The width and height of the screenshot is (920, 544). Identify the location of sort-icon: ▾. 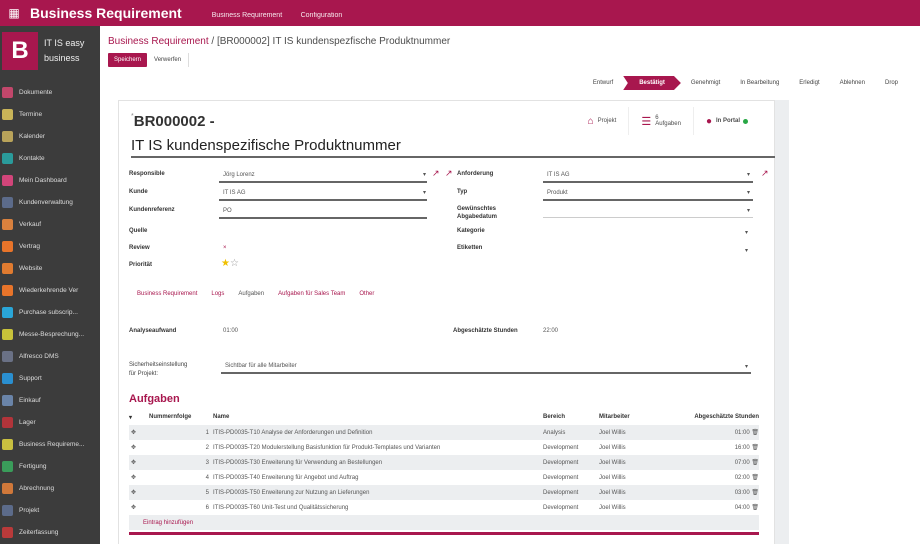
(131, 417).